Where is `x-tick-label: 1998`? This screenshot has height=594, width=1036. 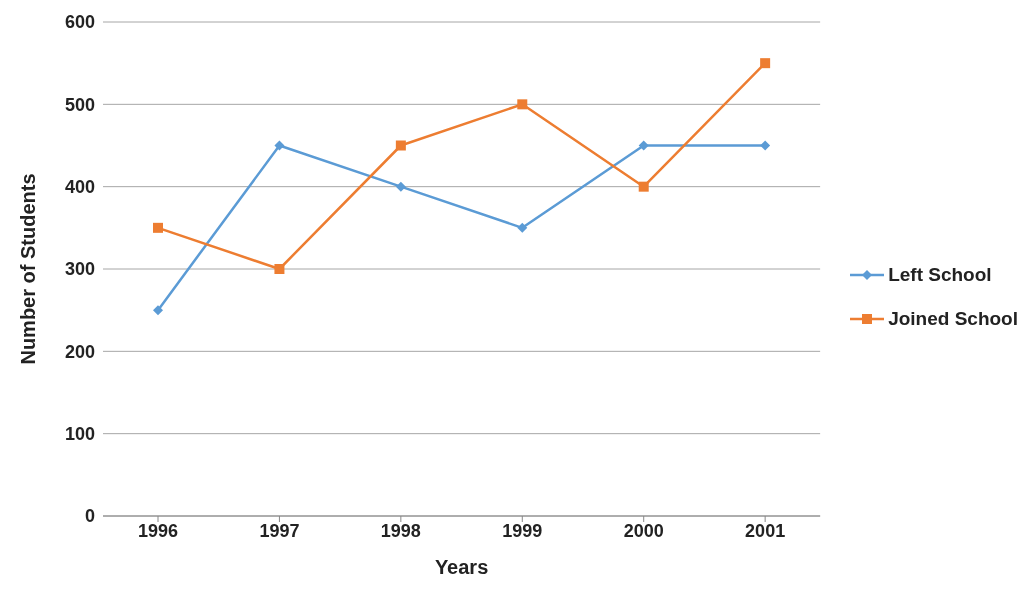 x-tick-label: 1998 is located at coordinates (400, 530).